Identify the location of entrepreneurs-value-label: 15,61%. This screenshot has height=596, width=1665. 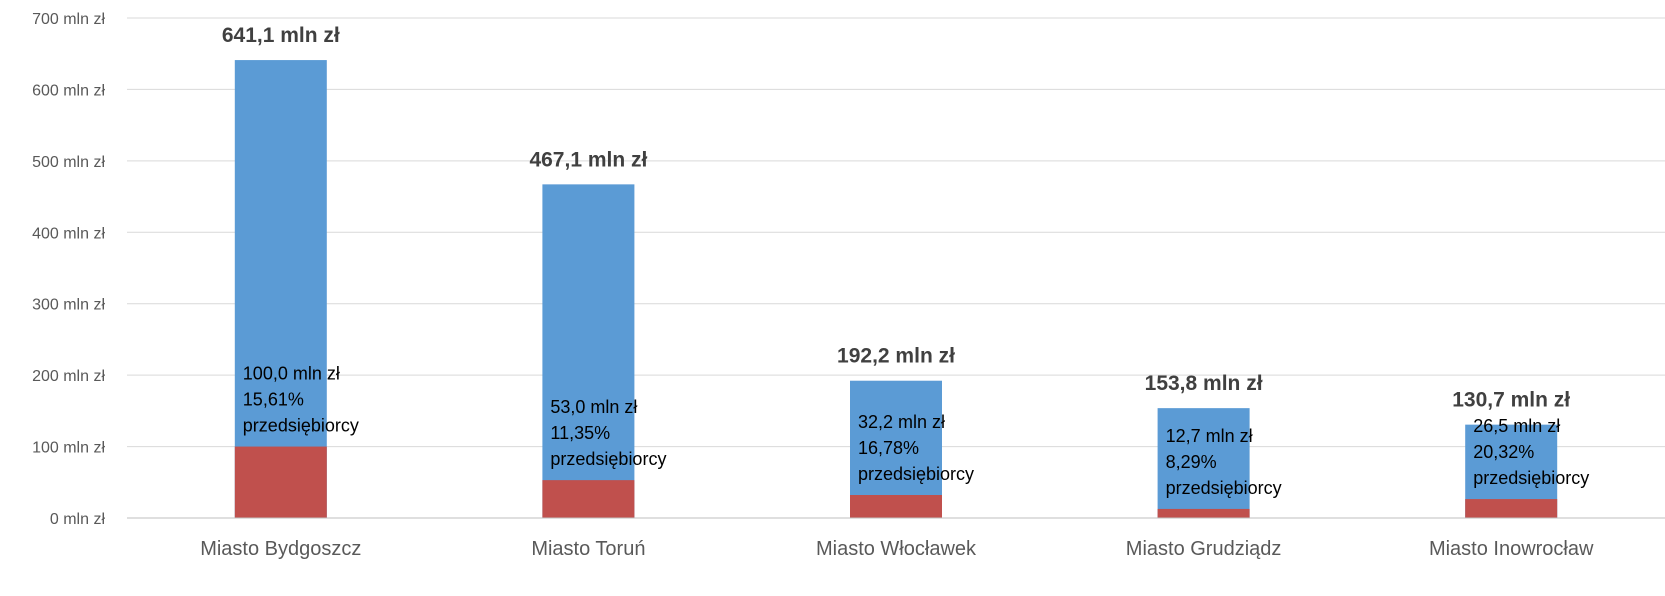
(273, 400).